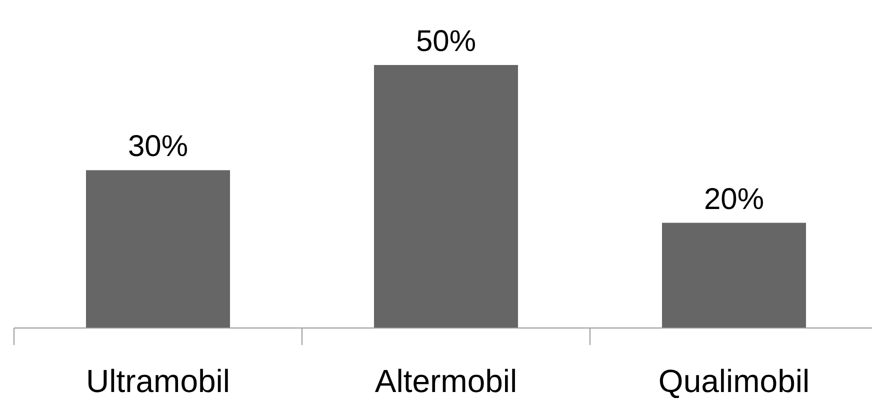 The image size is (872, 416). I want to click on data-label: 50%, so click(446, 41).